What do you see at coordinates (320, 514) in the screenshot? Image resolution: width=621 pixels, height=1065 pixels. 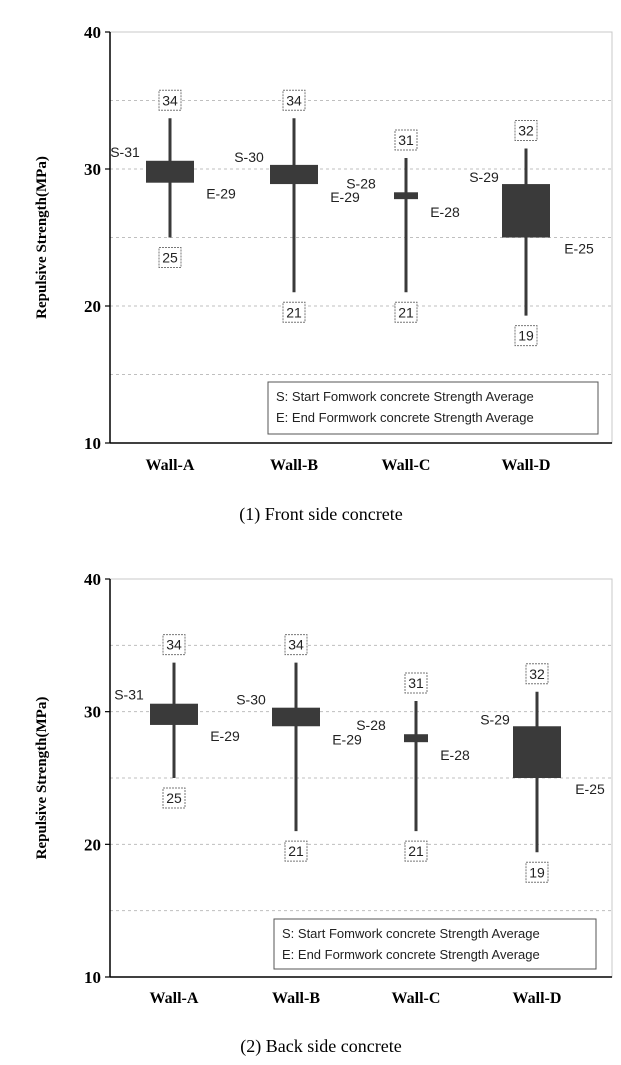 I see `chart-caption: (1) Front side concrete` at bounding box center [320, 514].